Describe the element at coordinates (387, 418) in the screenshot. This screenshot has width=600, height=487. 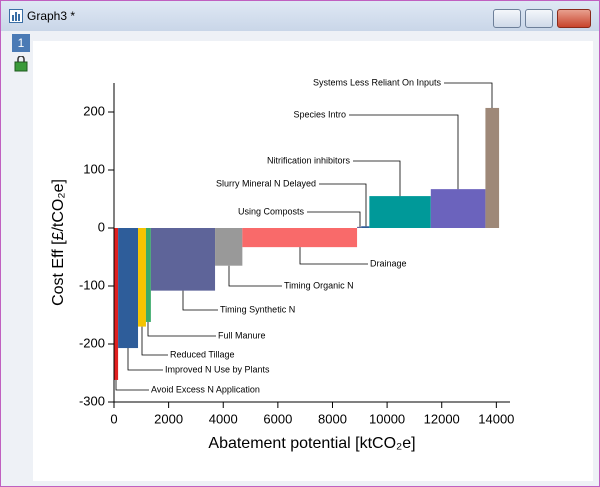
I see `x-tick-label: 10000` at that location.